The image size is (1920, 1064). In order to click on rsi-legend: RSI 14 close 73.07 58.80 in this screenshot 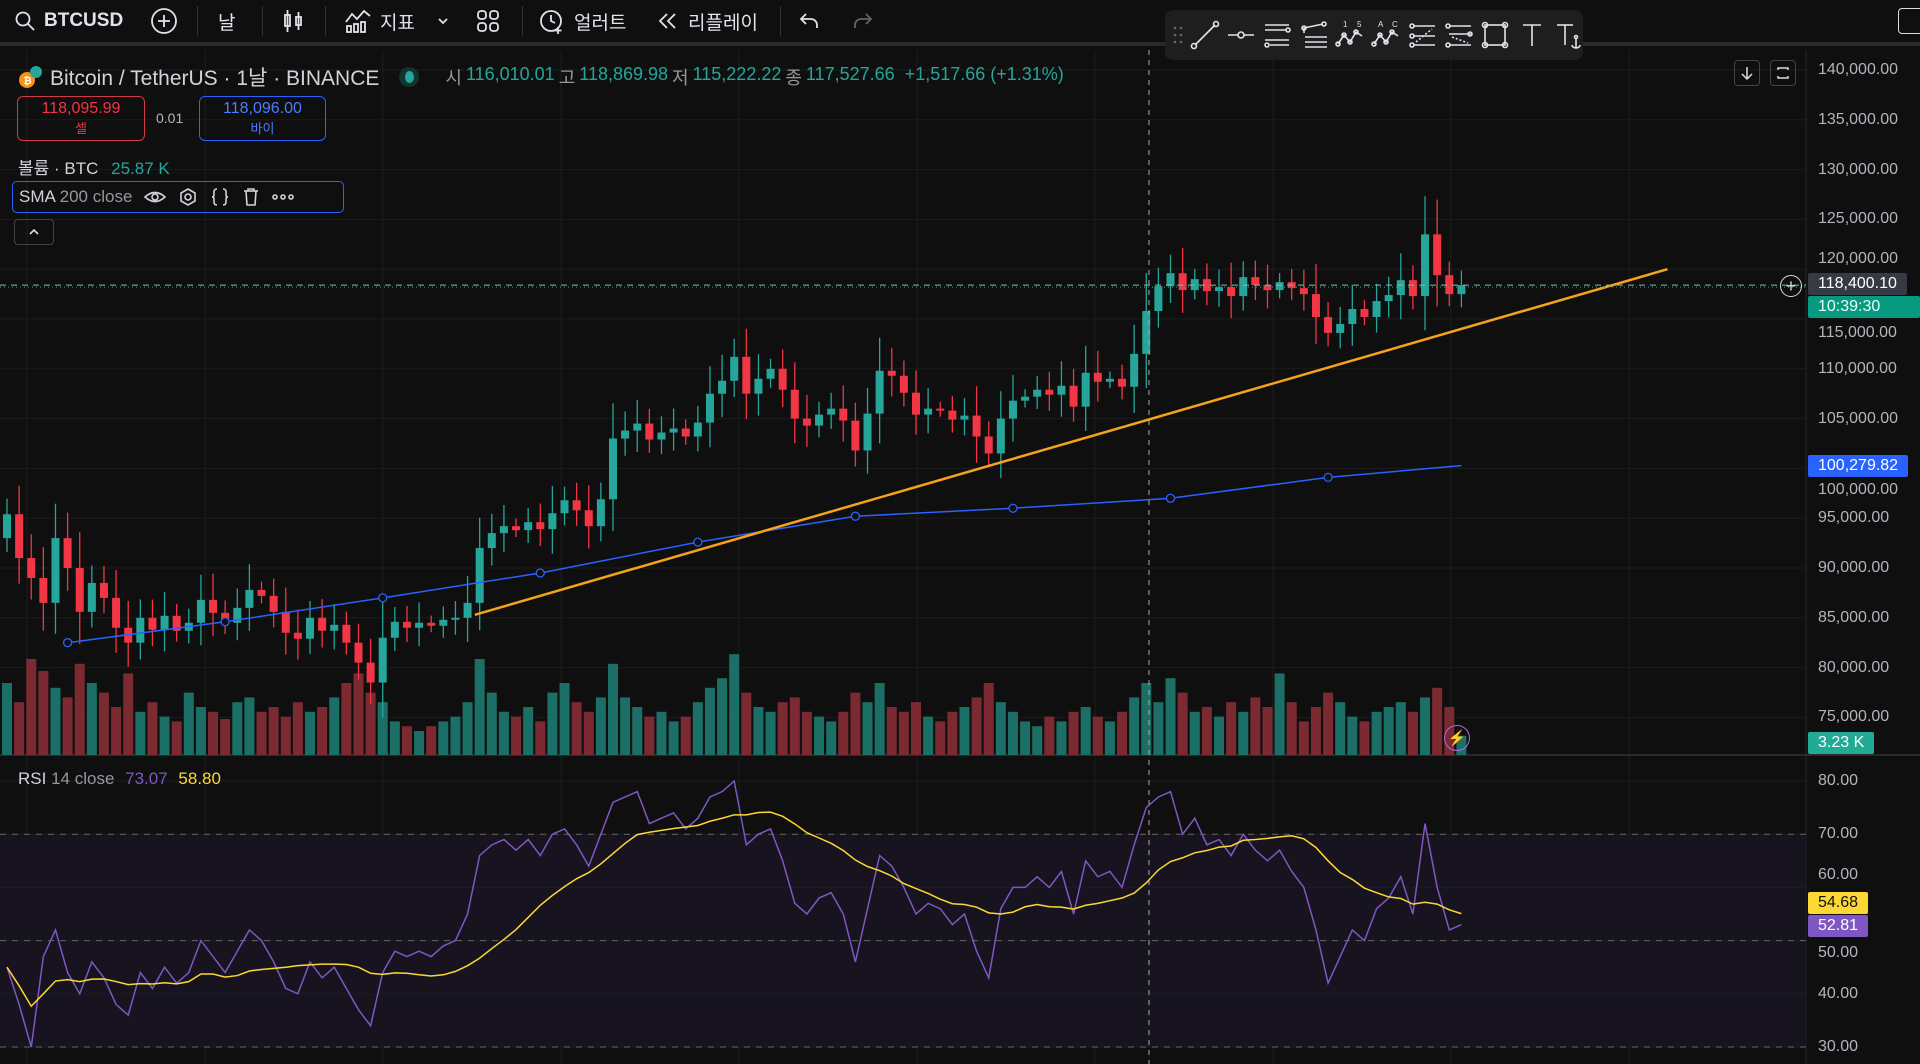, I will do `click(119, 779)`.